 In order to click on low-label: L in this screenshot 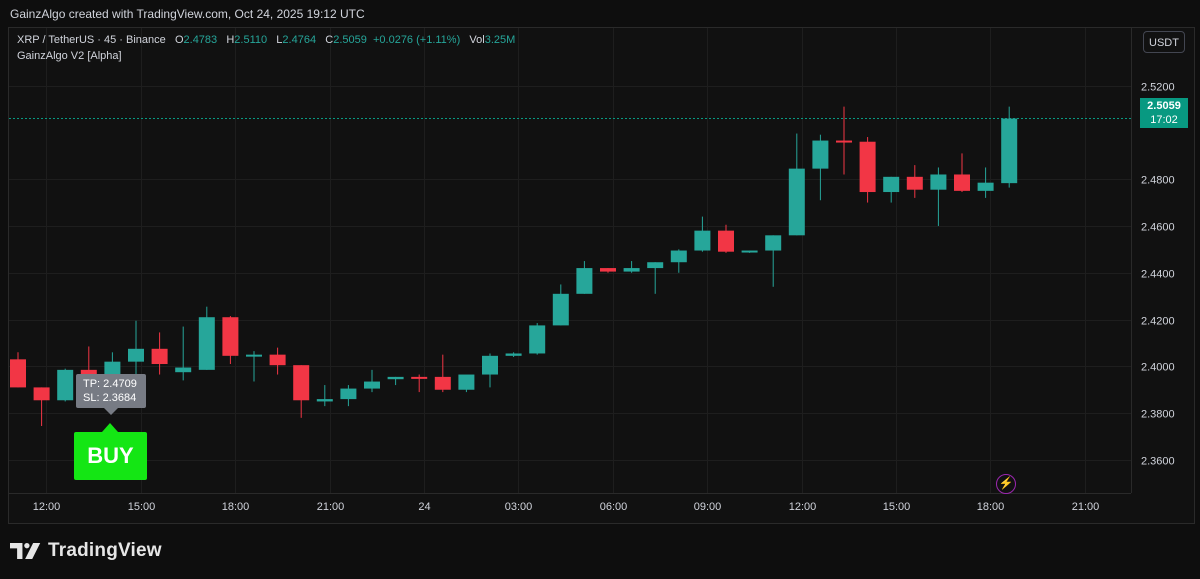, I will do `click(279, 40)`.